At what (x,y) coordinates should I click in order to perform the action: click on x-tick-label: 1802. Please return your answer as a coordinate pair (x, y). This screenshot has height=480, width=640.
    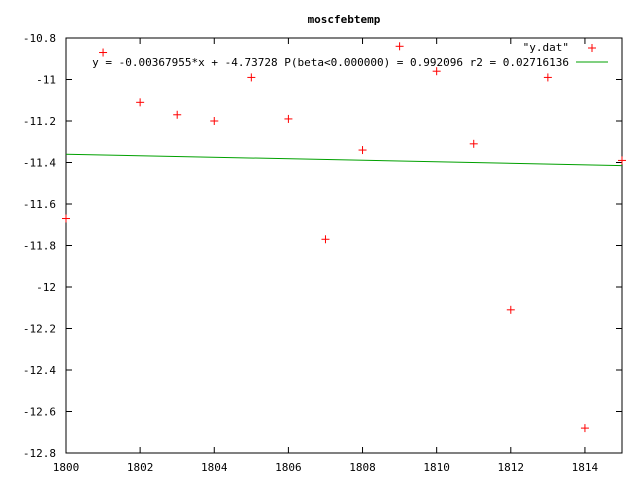
    Looking at the image, I should click on (140, 467).